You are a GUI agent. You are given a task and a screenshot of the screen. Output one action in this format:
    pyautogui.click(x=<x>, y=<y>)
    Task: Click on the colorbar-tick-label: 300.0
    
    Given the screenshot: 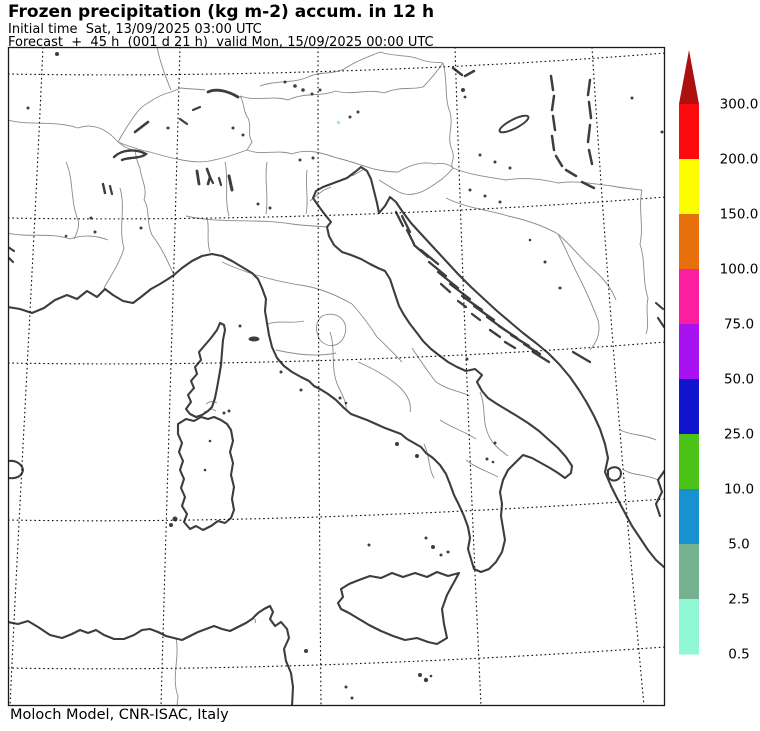 What is the action you would take?
    pyautogui.click(x=739, y=105)
    